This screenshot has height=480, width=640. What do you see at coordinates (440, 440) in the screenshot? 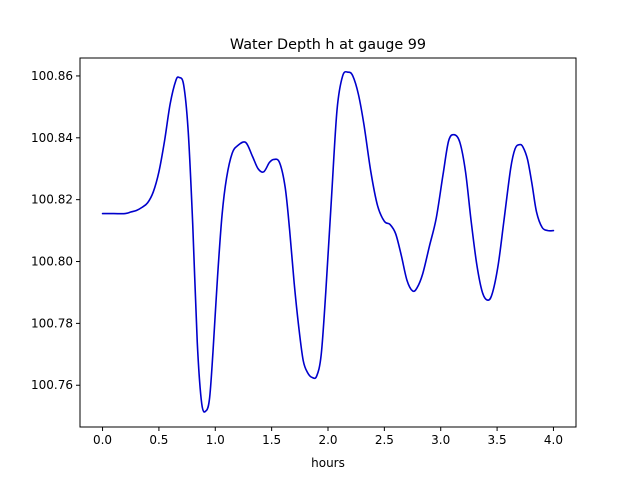
I see `x-tick-label: 3.0` at bounding box center [440, 440].